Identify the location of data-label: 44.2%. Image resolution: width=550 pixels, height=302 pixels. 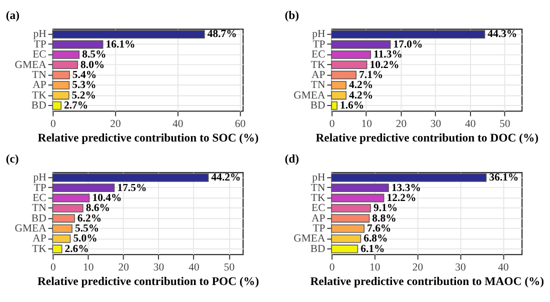
(226, 178).